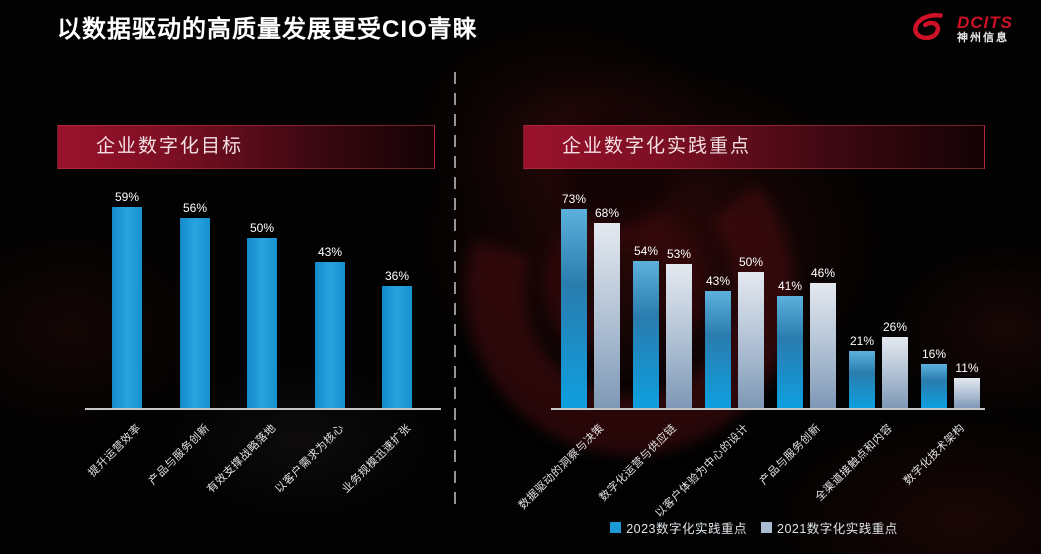 Image resolution: width=1041 pixels, height=554 pixels. I want to click on left-x-axis-line, so click(263, 409).